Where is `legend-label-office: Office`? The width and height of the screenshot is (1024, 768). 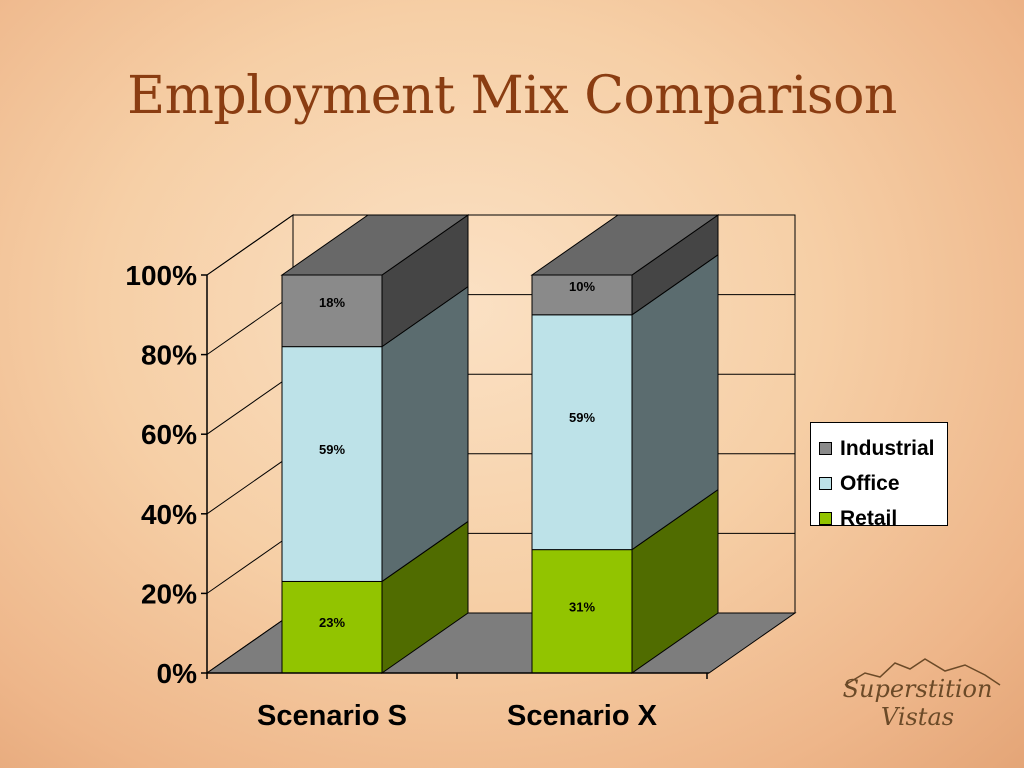 legend-label-office: Office is located at coordinates (870, 483).